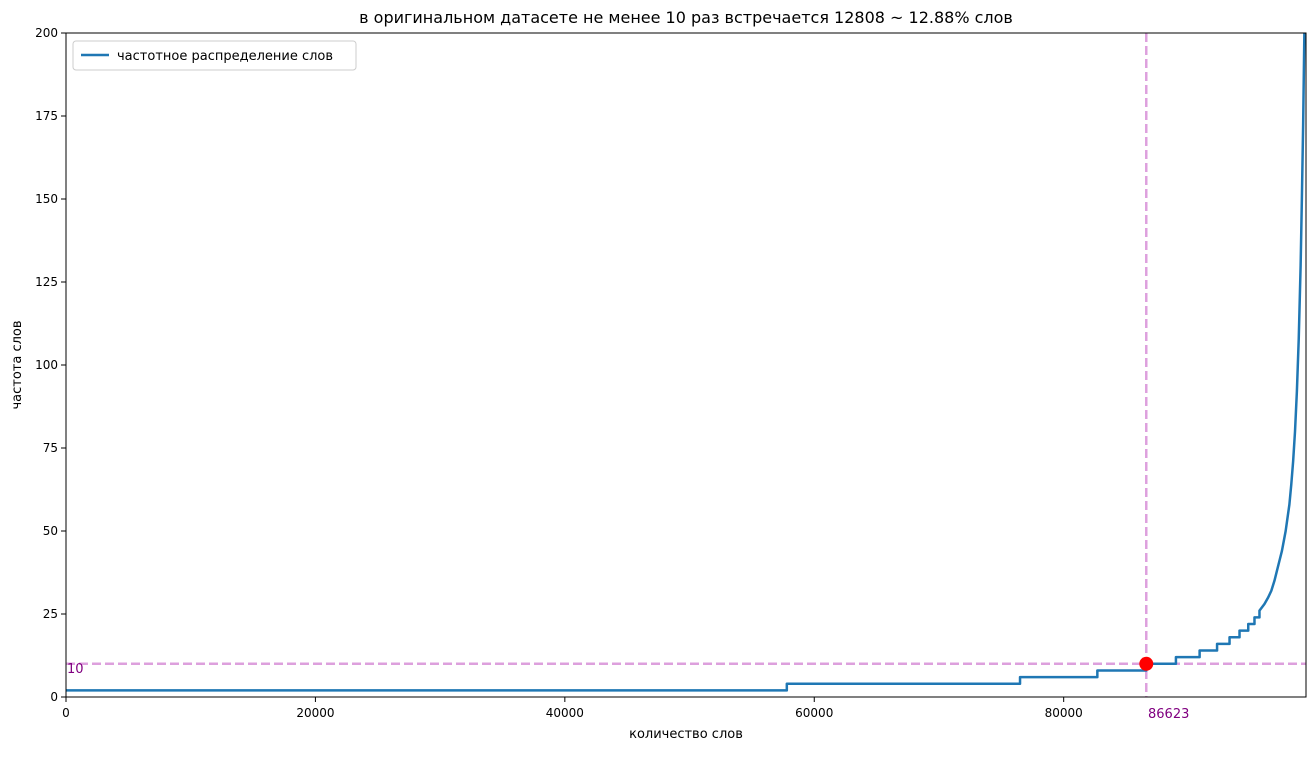 This screenshot has width=1315, height=782. Describe the element at coordinates (46, 116) in the screenshot. I see `y-tick-label: 175` at that location.